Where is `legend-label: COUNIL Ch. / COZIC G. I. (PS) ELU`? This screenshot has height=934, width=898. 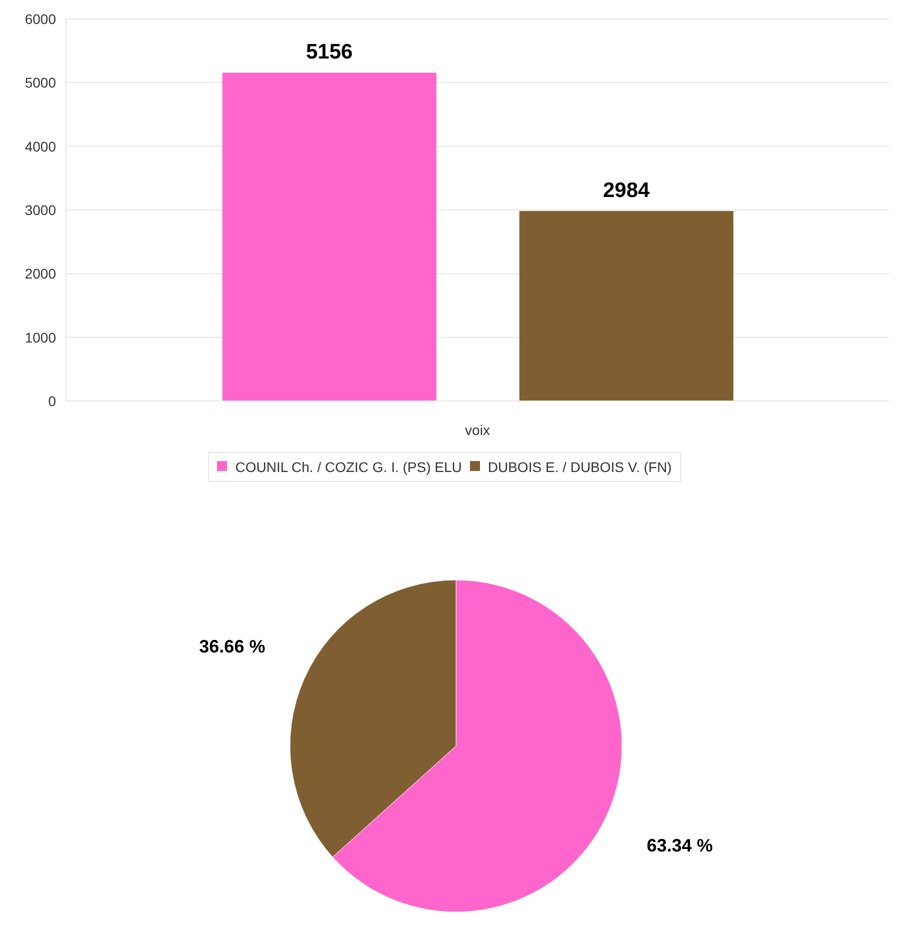
legend-label: COUNIL Ch. / COZIC G. I. (PS) ELU is located at coordinates (348, 467).